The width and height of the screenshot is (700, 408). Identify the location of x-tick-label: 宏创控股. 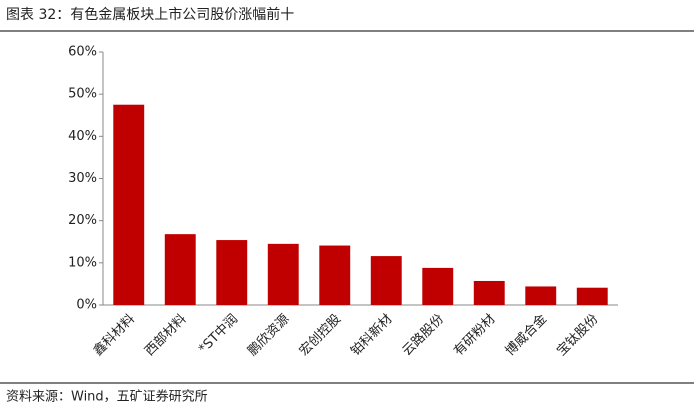
(320, 335).